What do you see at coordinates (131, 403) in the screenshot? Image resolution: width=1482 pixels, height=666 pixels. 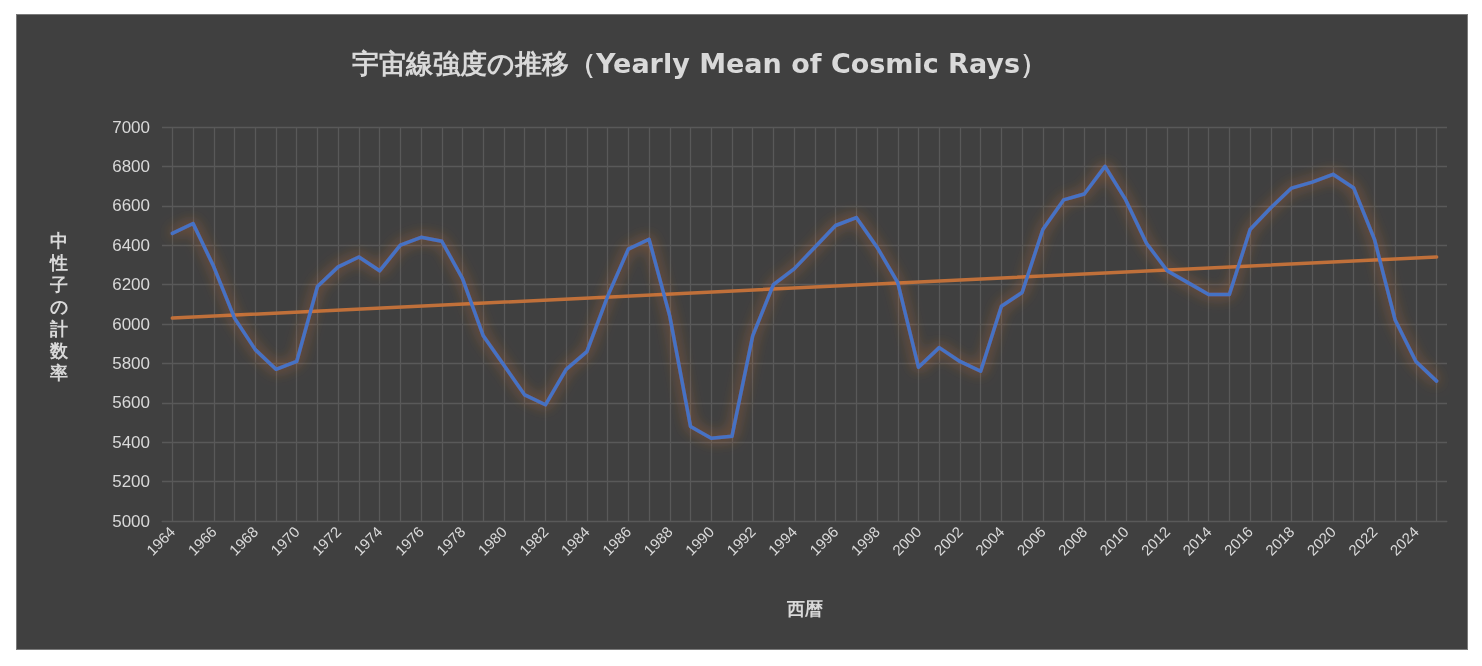 I see `y-tick-label: 5600` at bounding box center [131, 403].